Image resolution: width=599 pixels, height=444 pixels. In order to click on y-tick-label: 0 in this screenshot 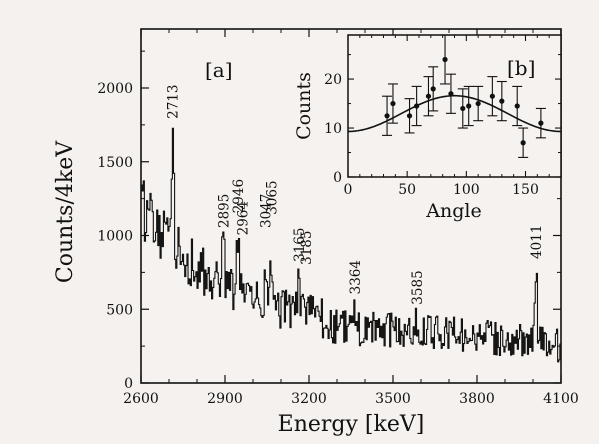, I will do `click(128, 384)`.